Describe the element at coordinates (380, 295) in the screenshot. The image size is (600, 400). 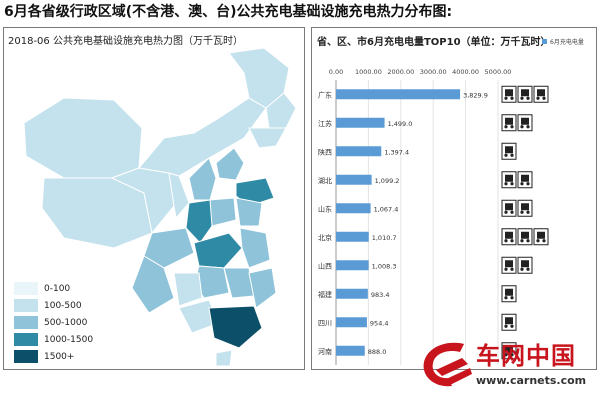
I see `value-label: 983.4` at that location.